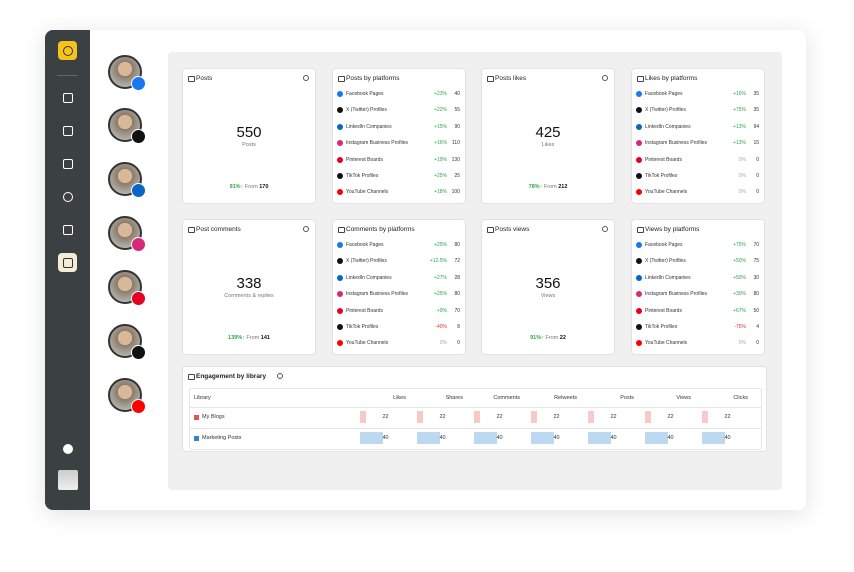 This screenshot has height=572, width=854. What do you see at coordinates (698, 161) in the screenshot?
I see `platform-row: Pinterest Boards 0% 0` at bounding box center [698, 161].